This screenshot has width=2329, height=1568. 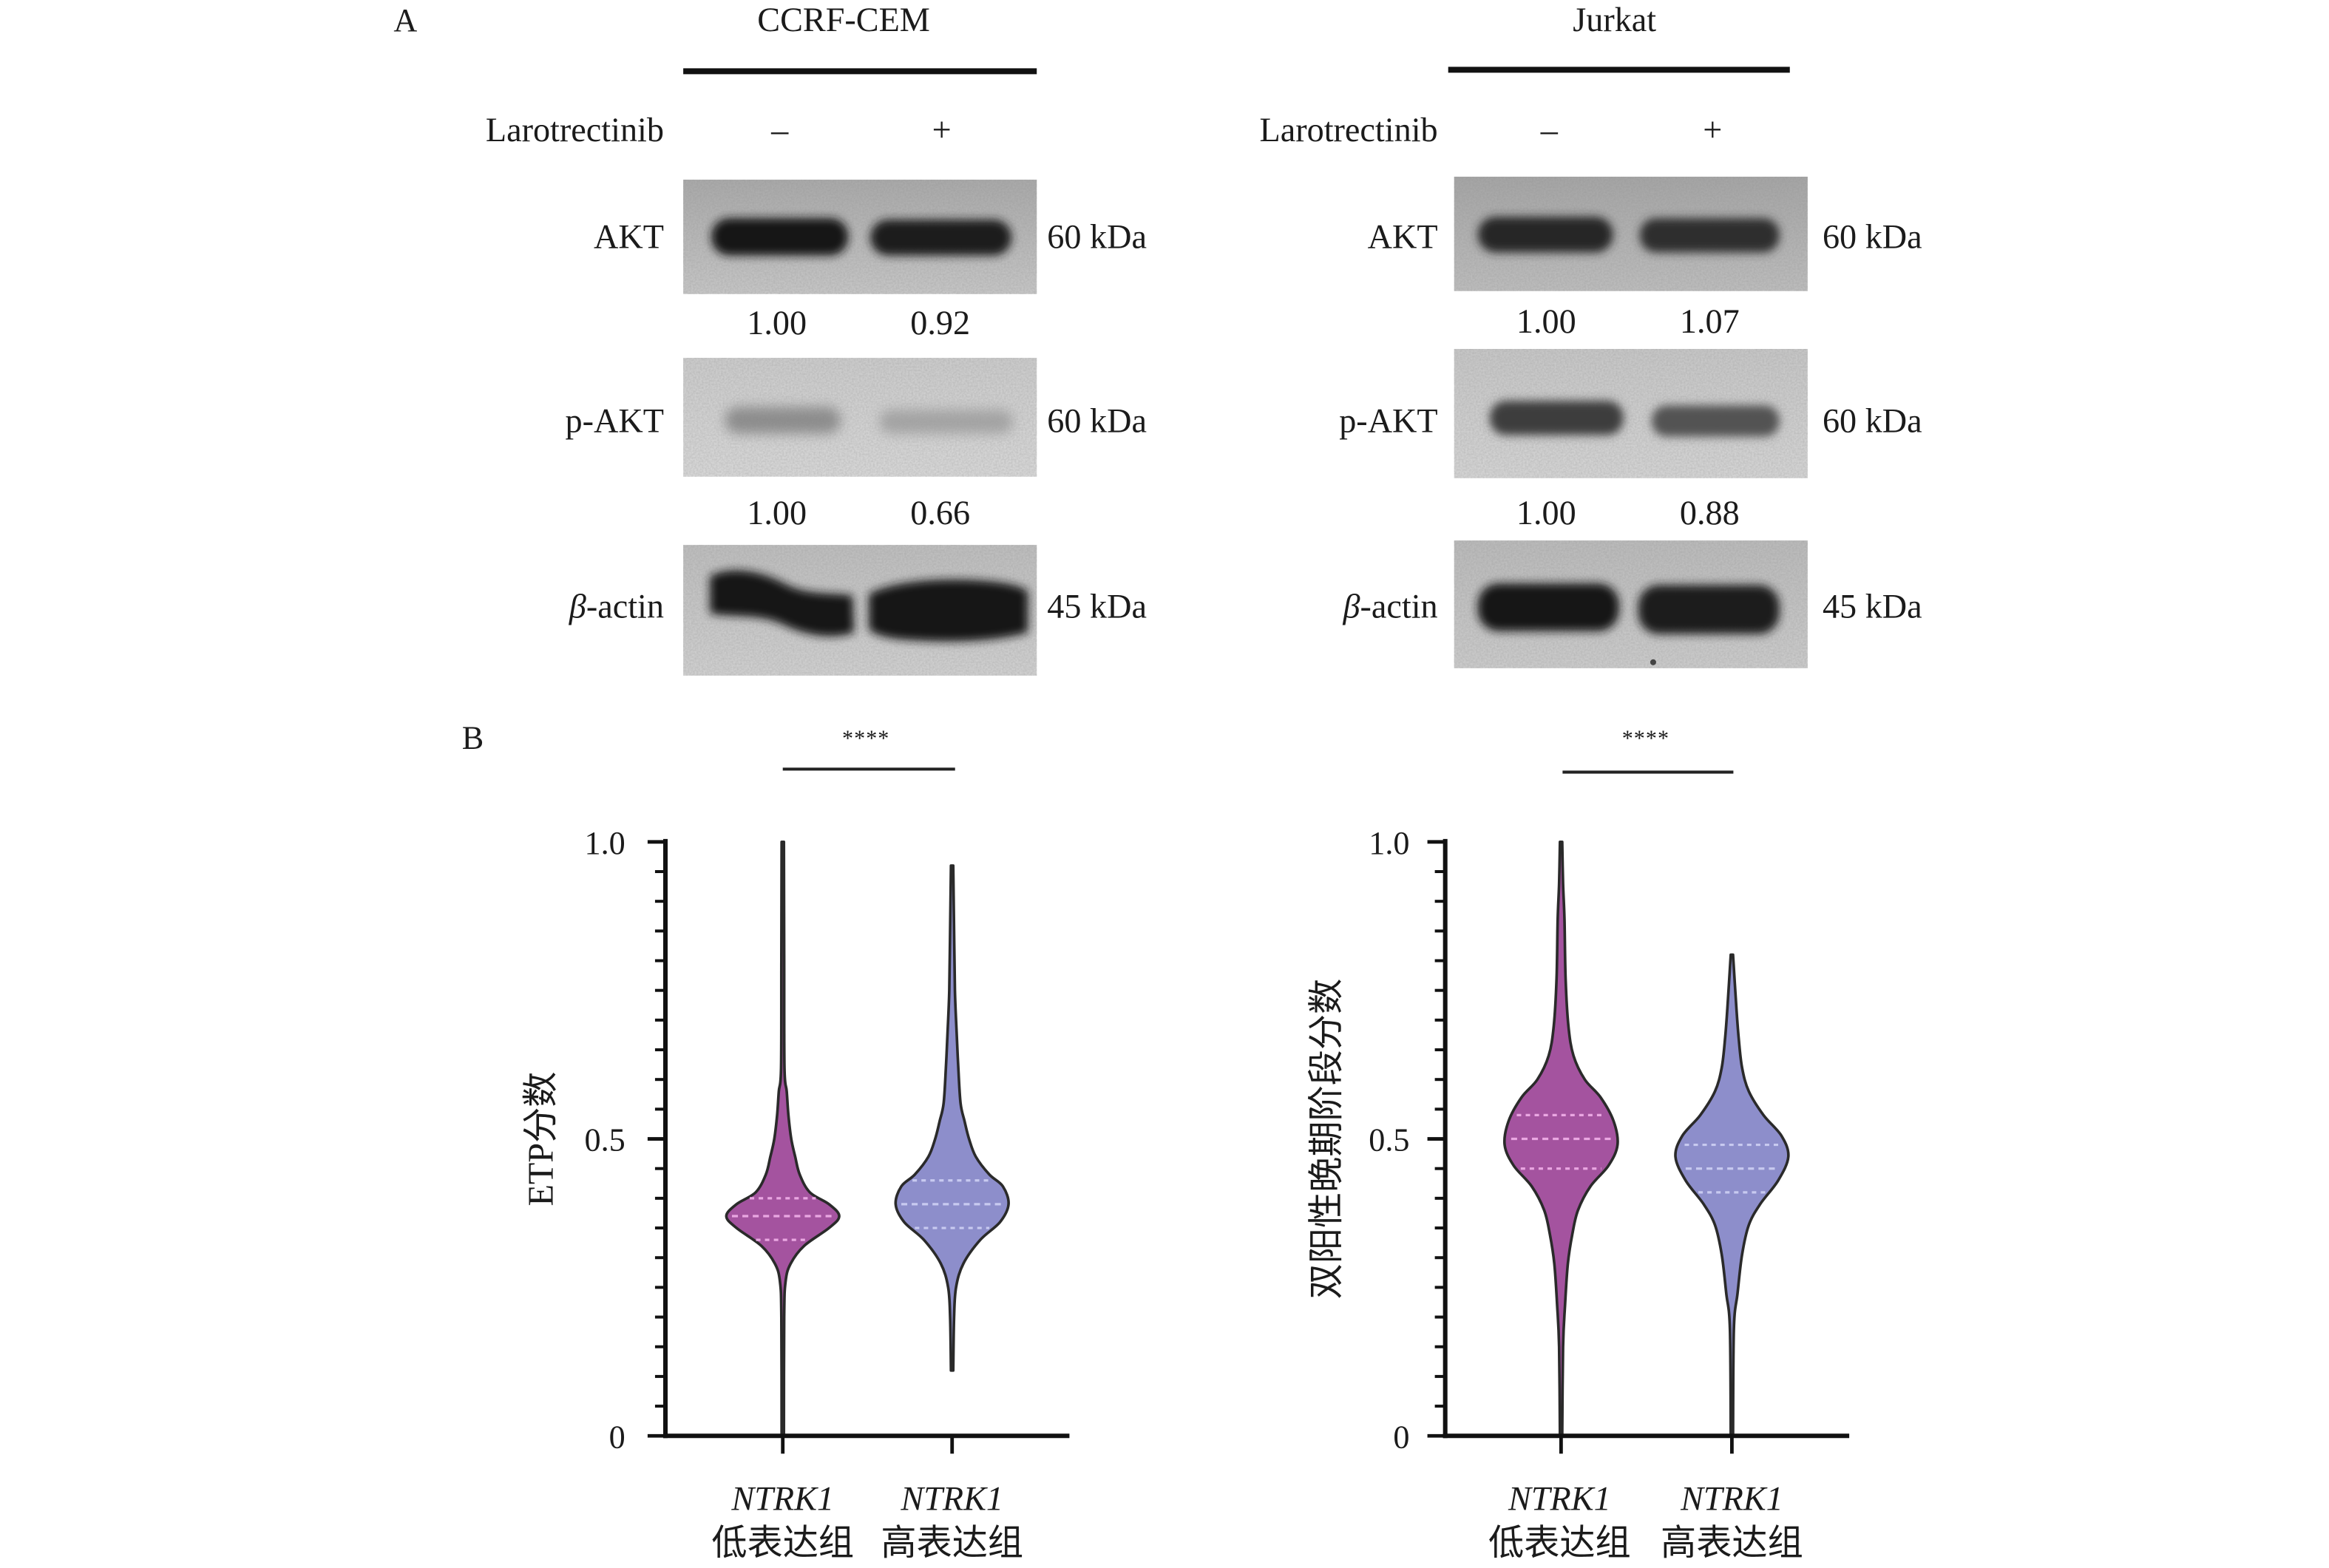 What do you see at coordinates (405, 20) in the screenshot?
I see `panel-label-a: A` at bounding box center [405, 20].